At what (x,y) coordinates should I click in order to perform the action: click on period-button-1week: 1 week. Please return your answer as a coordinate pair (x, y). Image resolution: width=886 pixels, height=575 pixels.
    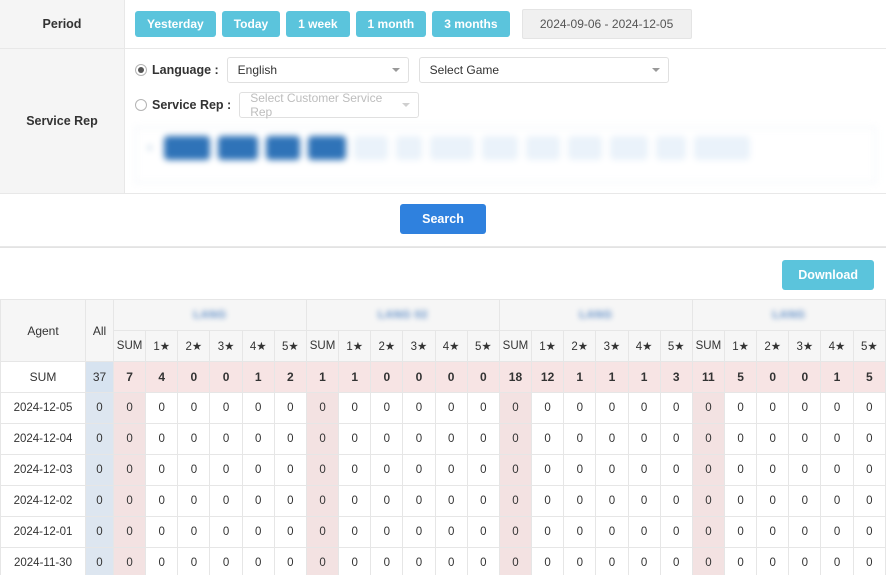
    Looking at the image, I should click on (318, 24).